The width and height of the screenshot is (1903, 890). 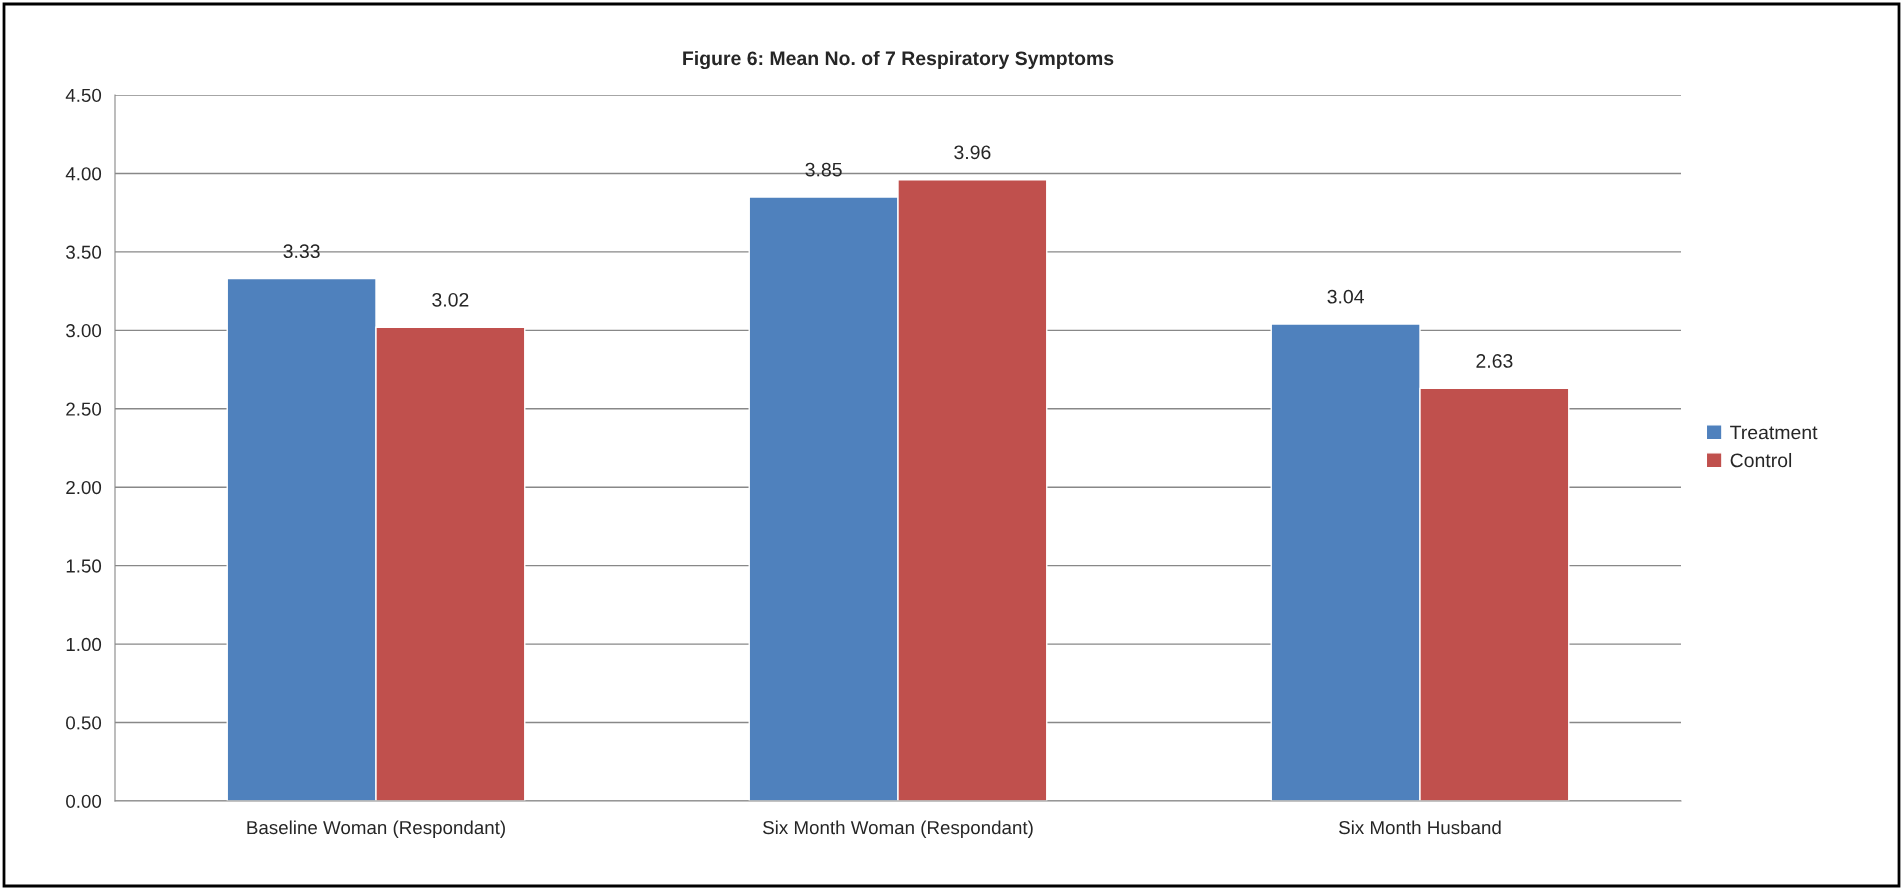 What do you see at coordinates (84, 487) in the screenshot?
I see `y-tick-label: 2.00` at bounding box center [84, 487].